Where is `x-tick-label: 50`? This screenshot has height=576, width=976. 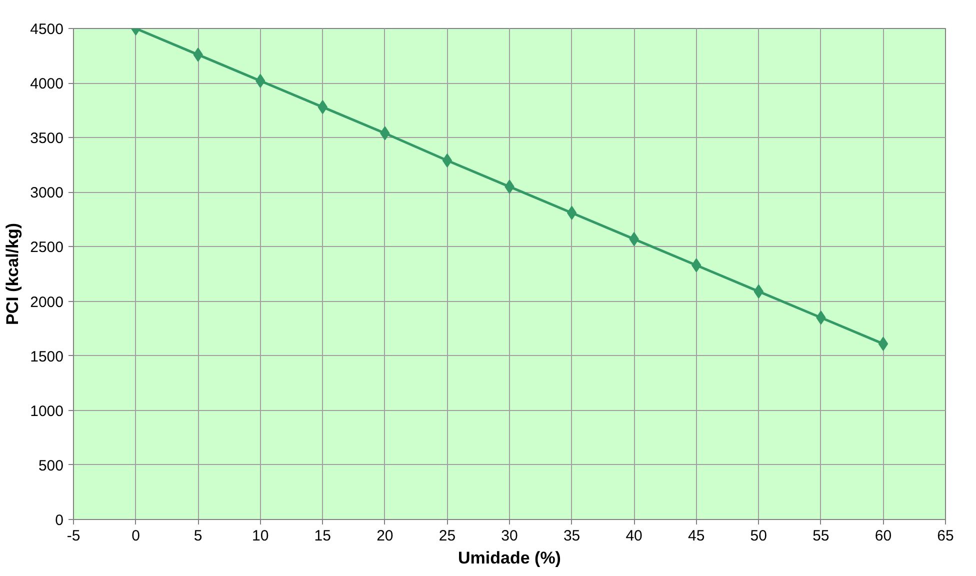 x-tick-label: 50 is located at coordinates (758, 536).